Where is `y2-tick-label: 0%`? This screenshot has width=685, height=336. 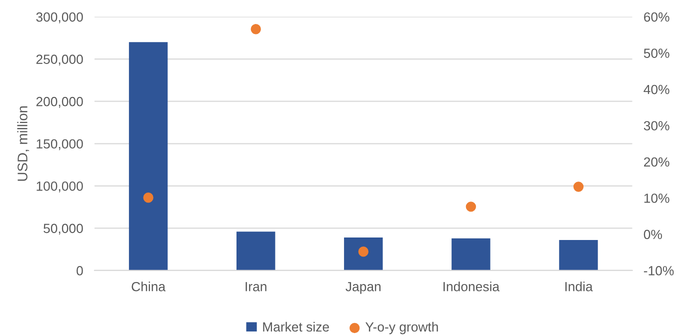 y2-tick-label: 0% is located at coordinates (653, 235).